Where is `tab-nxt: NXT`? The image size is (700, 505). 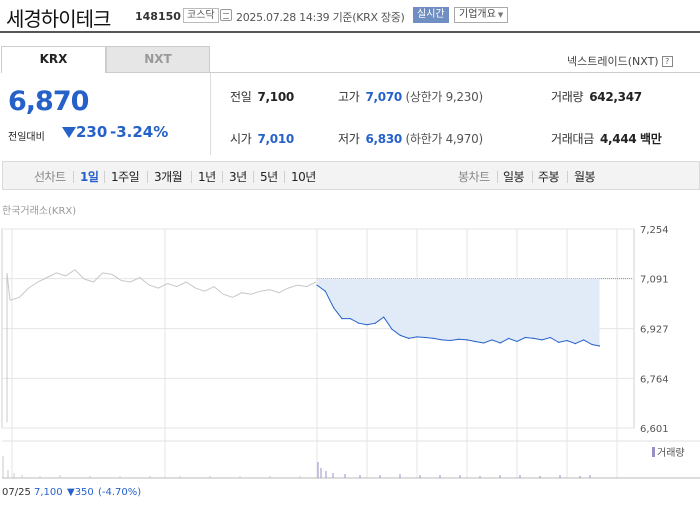 tab-nxt: NXT is located at coordinates (158, 59).